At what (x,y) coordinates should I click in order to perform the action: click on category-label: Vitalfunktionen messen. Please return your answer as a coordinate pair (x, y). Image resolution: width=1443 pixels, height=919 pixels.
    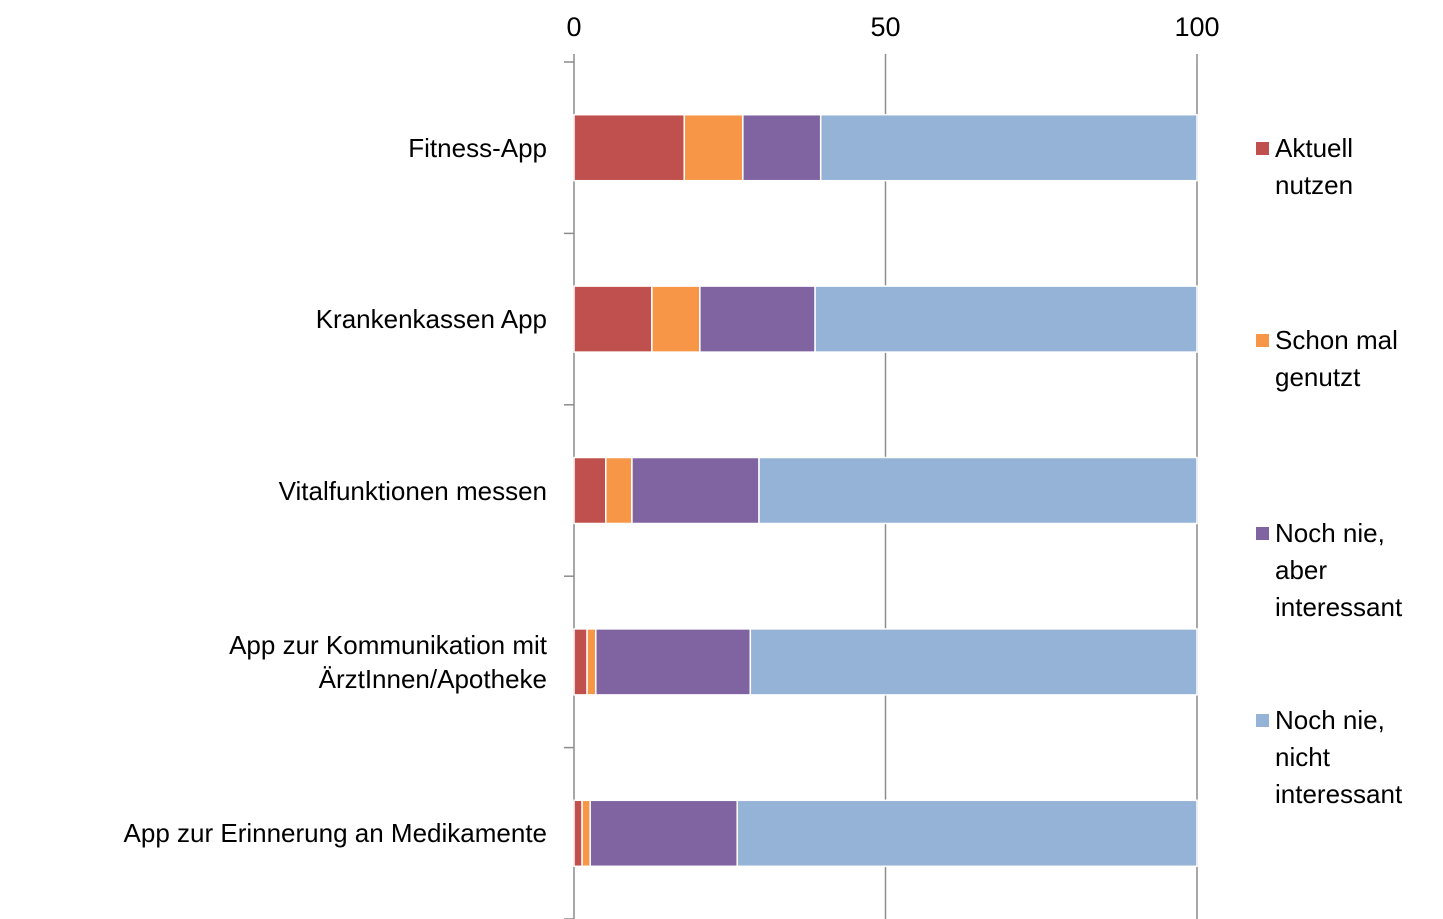
    Looking at the image, I should click on (412, 490).